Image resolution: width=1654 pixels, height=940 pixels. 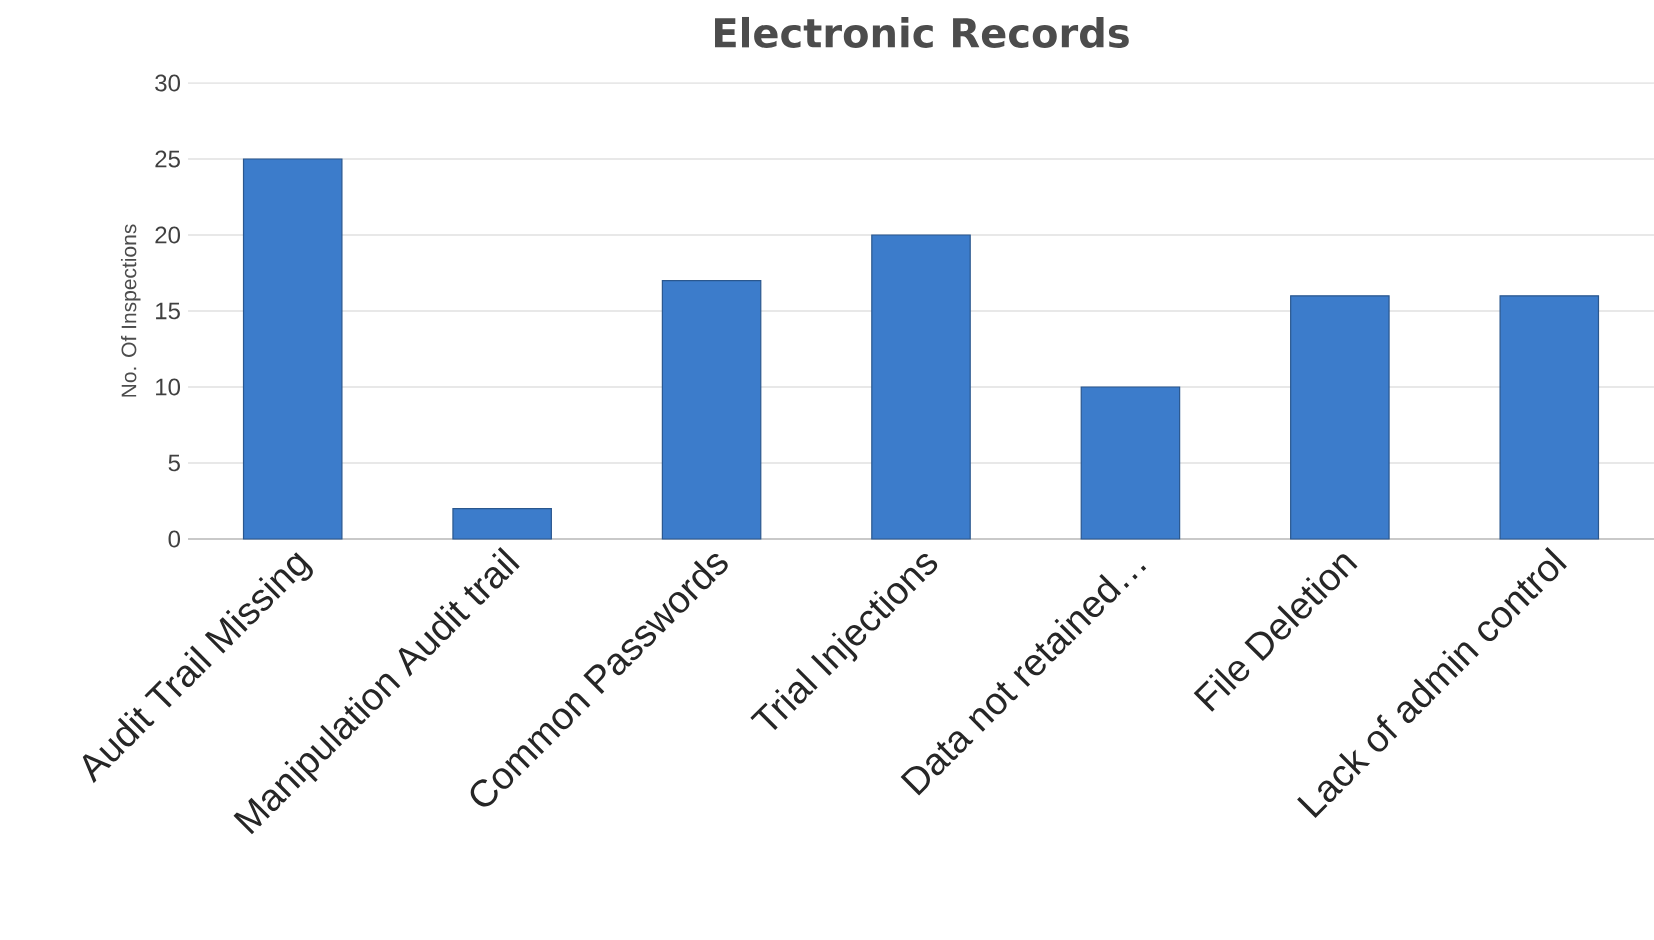 What do you see at coordinates (167, 159) in the screenshot?
I see `y-tick-label: 25` at bounding box center [167, 159].